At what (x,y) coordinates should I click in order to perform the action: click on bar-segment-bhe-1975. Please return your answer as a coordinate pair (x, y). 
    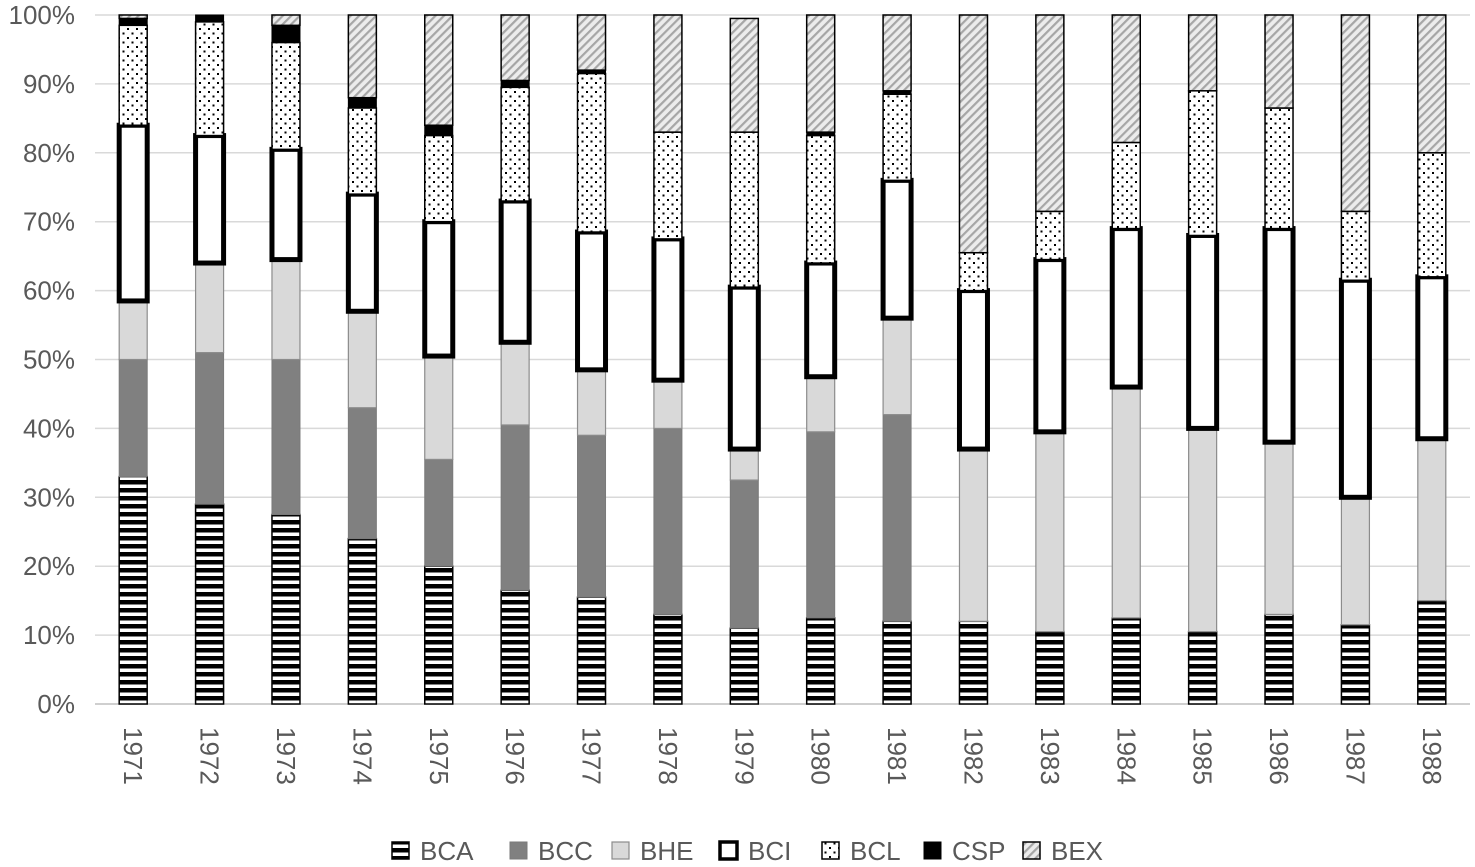
    Looking at the image, I should click on (439, 408).